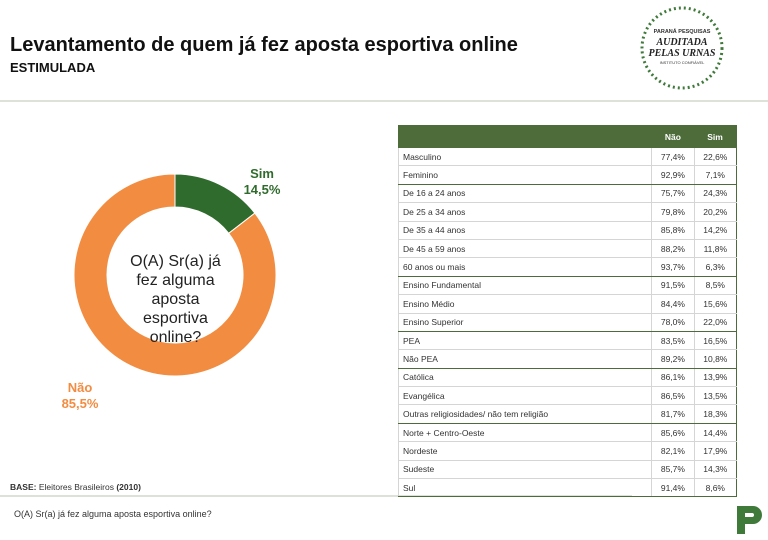 Image resolution: width=768 pixels, height=540 pixels. What do you see at coordinates (524, 267) in the screenshot?
I see `row-label: 60 anos ou mais` at bounding box center [524, 267].